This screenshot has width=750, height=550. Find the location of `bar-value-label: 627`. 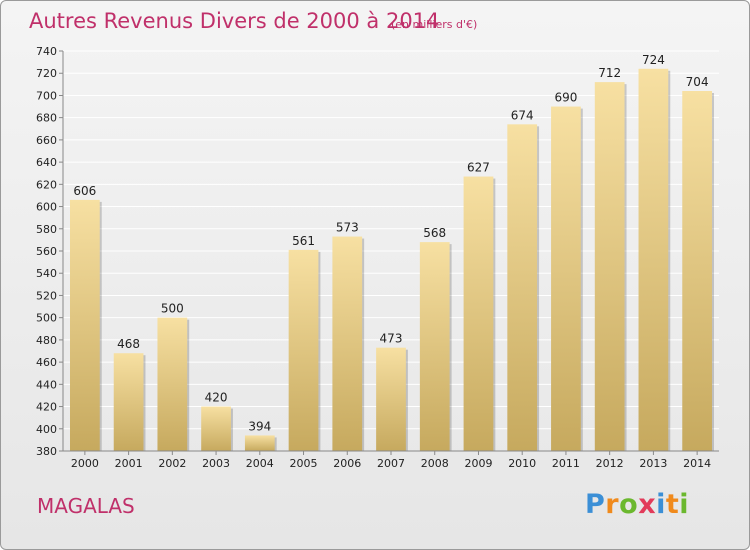

bar-value-label: 627 is located at coordinates (478, 168).